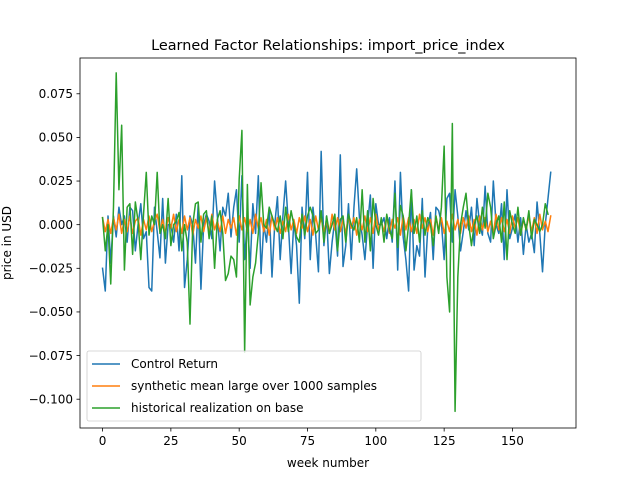 The height and width of the screenshot is (484, 640). Describe the element at coordinates (56, 94) in the screenshot. I see `y-tick-label: 0.075` at that location.